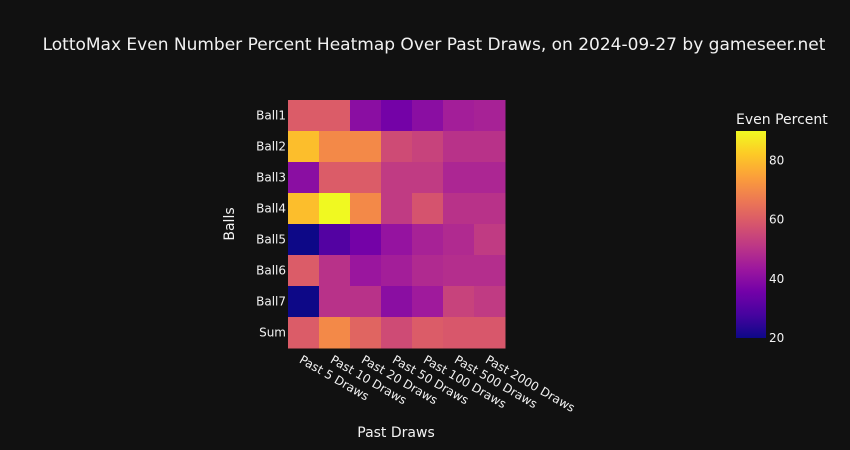 This screenshot has height=450, width=850. What do you see at coordinates (271, 240) in the screenshot?
I see `y-tick-label: Ball5` at bounding box center [271, 240].